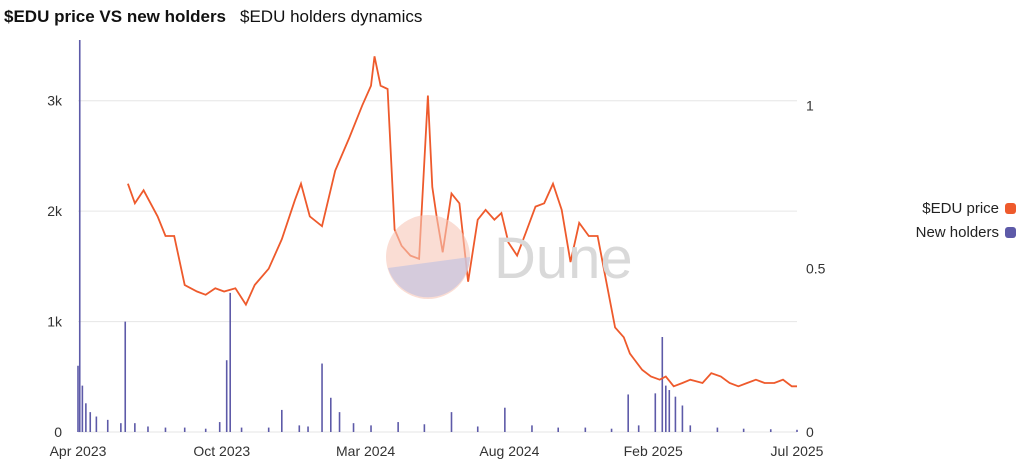 The image size is (1024, 468). Describe the element at coordinates (331, 16) in the screenshot. I see `tab-holders-dynamics: $EDU holders dynamics` at that location.